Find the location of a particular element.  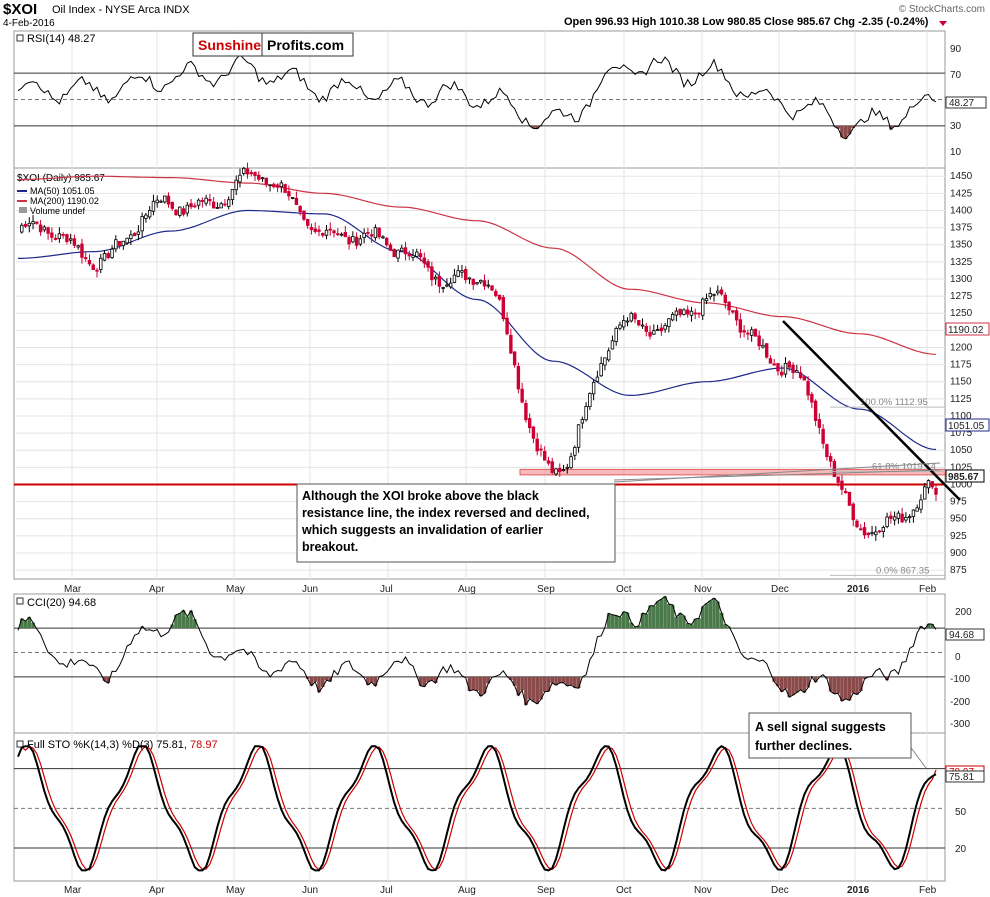

month-label: Sep is located at coordinates (546, 589).